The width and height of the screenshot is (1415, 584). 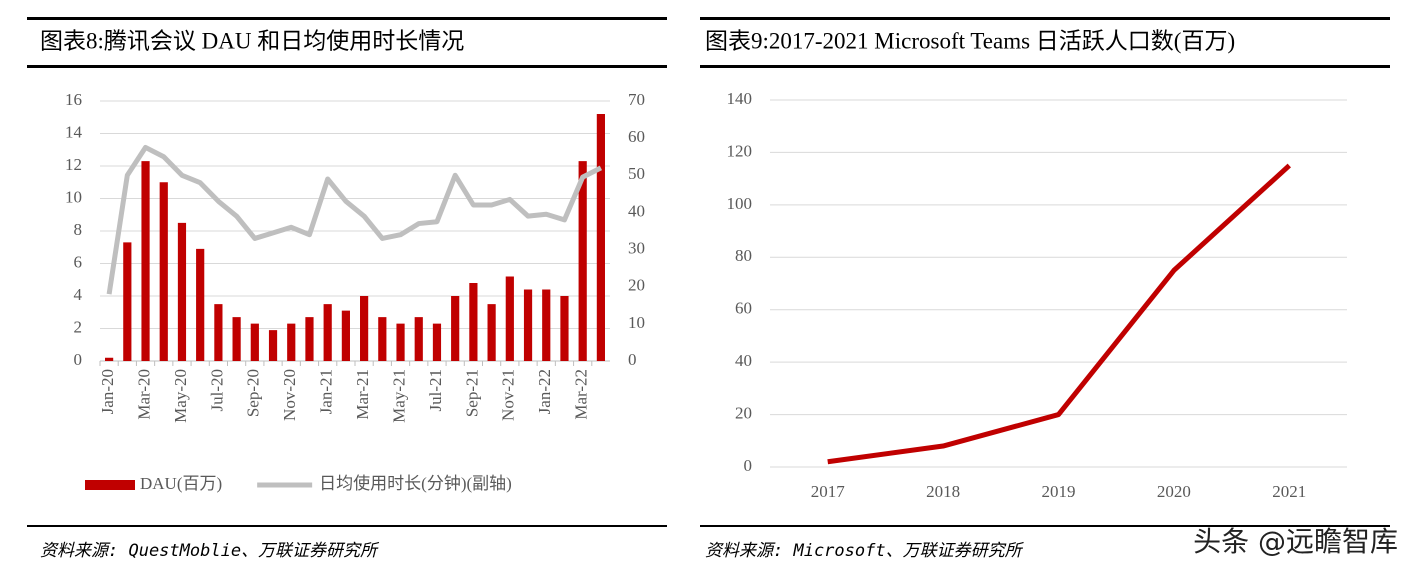 What do you see at coordinates (636, 285) in the screenshot?
I see `y2-tick-label: 20` at bounding box center [636, 285].